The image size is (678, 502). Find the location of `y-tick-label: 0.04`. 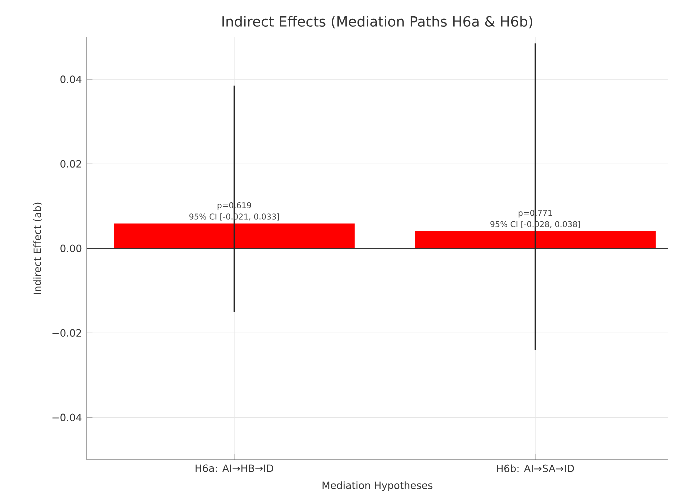

y-tick-label: 0.04 is located at coordinates (71, 80).